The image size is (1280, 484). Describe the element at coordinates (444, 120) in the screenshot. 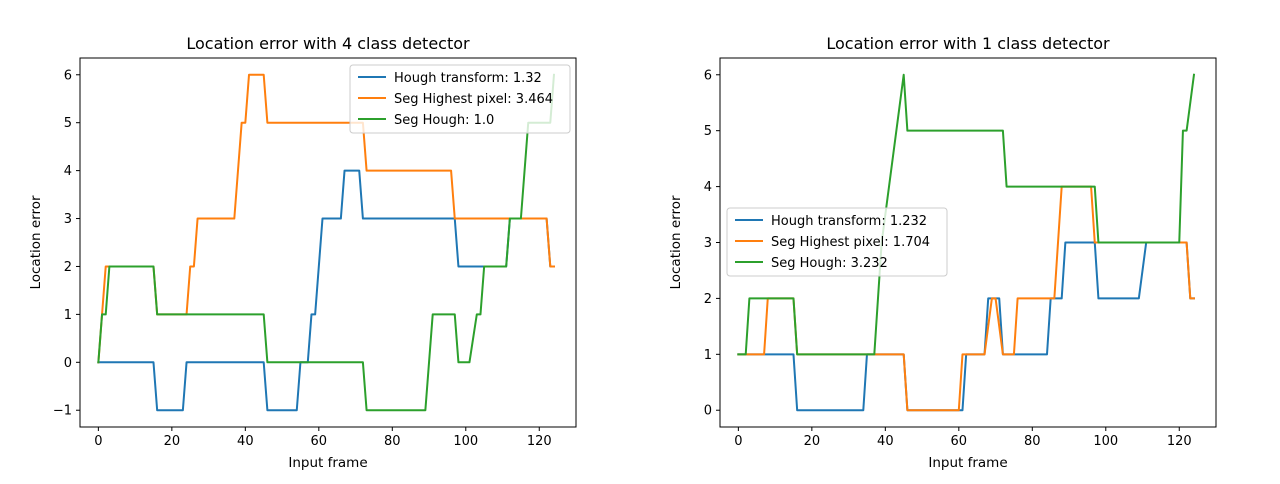

I see `legend-label-3: Seg Hough: 1.0` at that location.